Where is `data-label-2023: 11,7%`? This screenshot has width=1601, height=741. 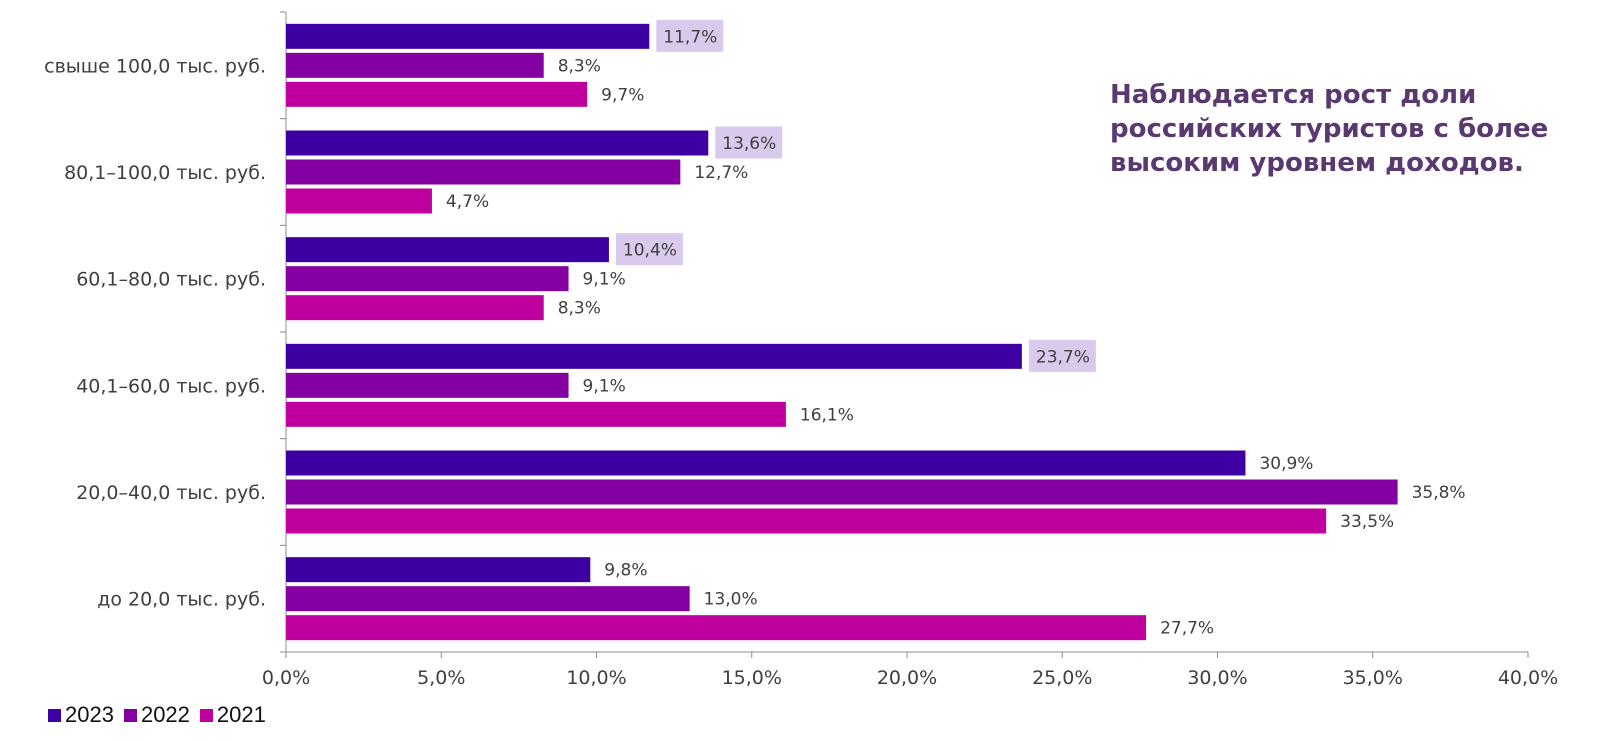 data-label-2023: 11,7% is located at coordinates (690, 37).